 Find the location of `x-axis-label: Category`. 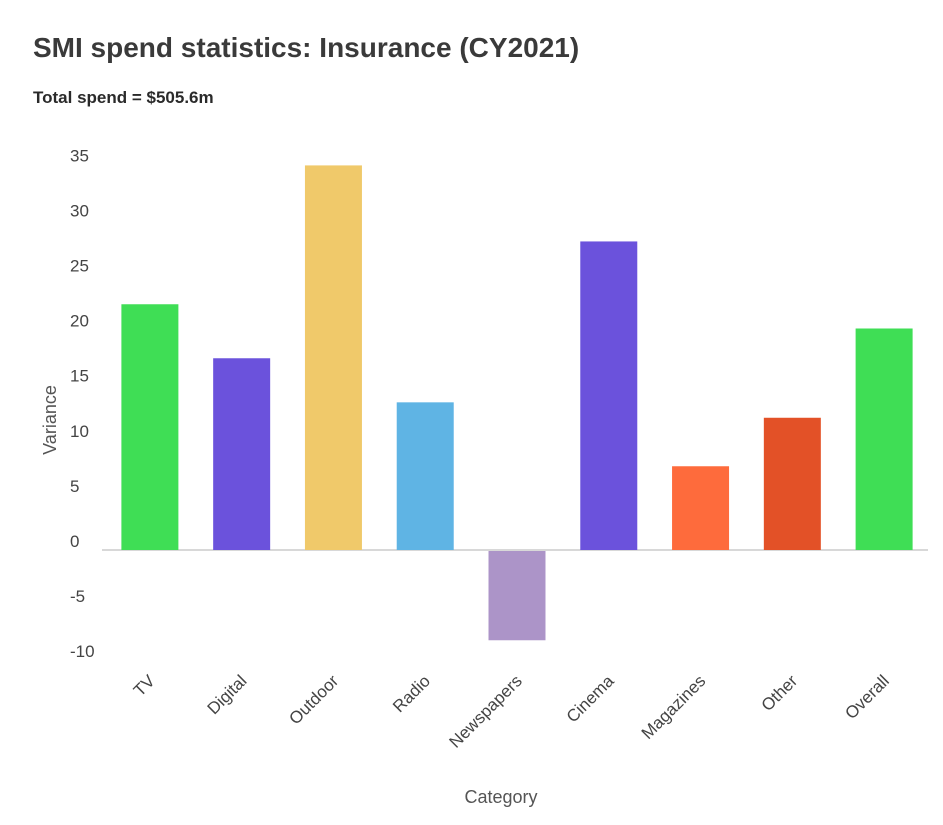

x-axis-label: Category is located at coordinates (500, 797).